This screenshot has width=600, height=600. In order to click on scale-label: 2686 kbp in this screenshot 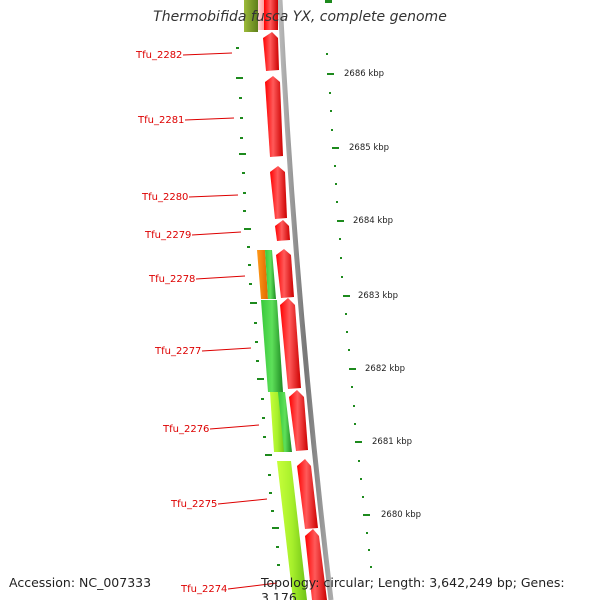, I will do `click(364, 74)`.